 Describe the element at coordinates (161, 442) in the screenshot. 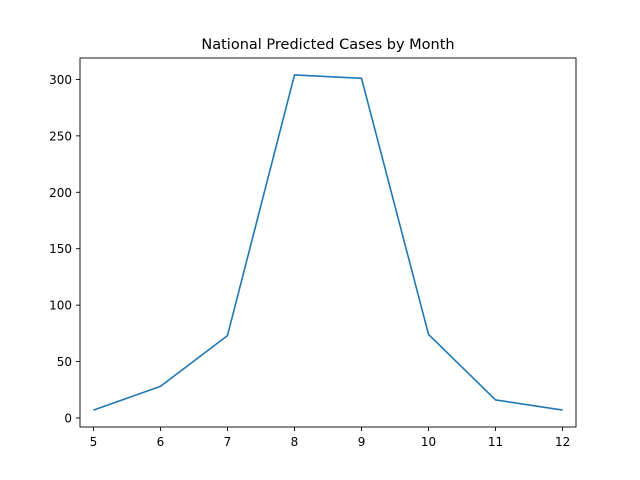

I see `x-tick-label: 6` at that location.